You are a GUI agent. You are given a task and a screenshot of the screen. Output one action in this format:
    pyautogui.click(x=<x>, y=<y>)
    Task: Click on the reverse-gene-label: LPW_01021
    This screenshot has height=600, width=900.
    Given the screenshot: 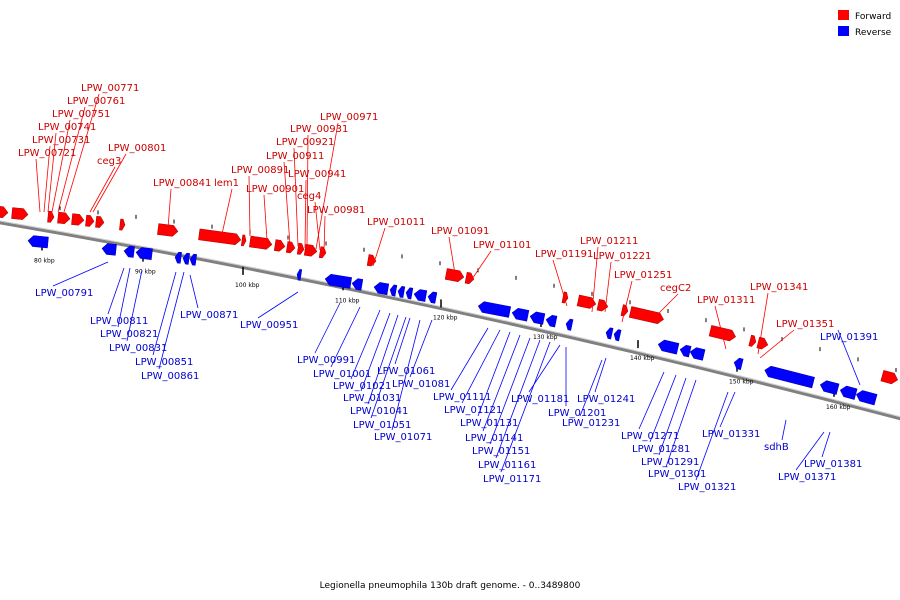 What is the action you would take?
    pyautogui.click(x=362, y=386)
    